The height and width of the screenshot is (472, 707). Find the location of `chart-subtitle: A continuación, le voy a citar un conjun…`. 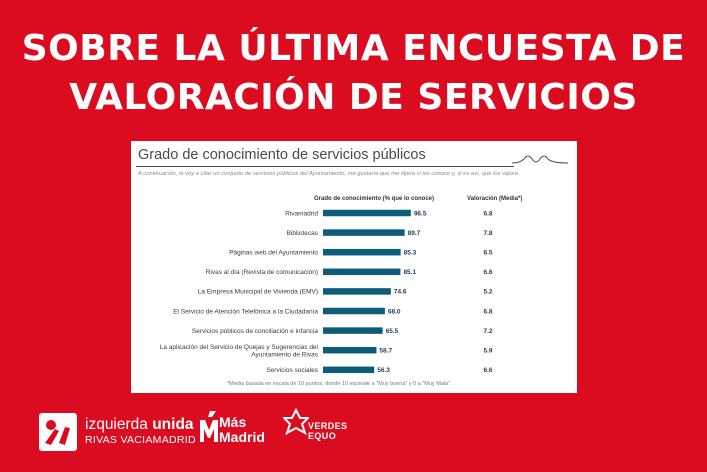

chart-subtitle: A continuación, le voy a citar un conjun… is located at coordinates (329, 174).